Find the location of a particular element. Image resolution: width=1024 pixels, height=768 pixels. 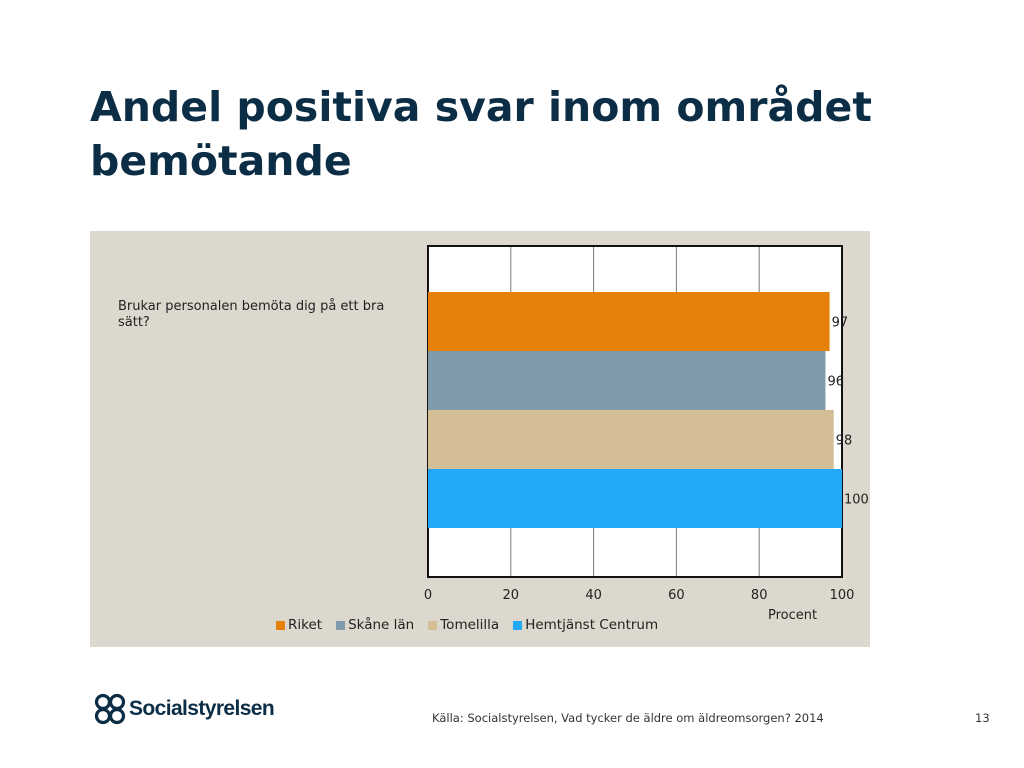

logo-text: Socialstyrelsen is located at coordinates (202, 708).